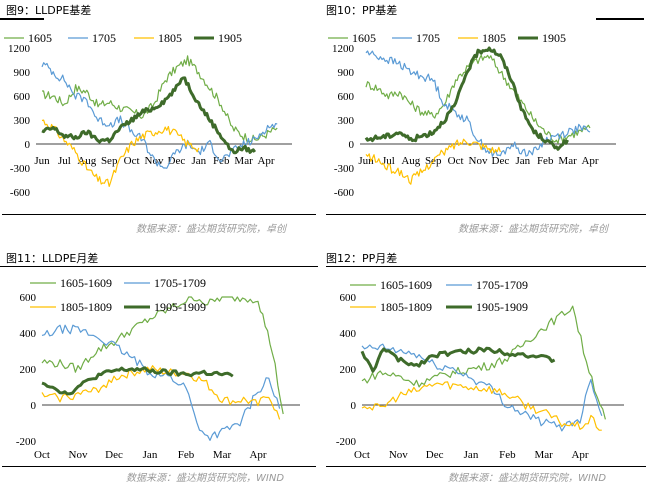  What do you see at coordinates (406, 307) in the screenshot?
I see `legend-label: 1805-1809` at bounding box center [406, 307].